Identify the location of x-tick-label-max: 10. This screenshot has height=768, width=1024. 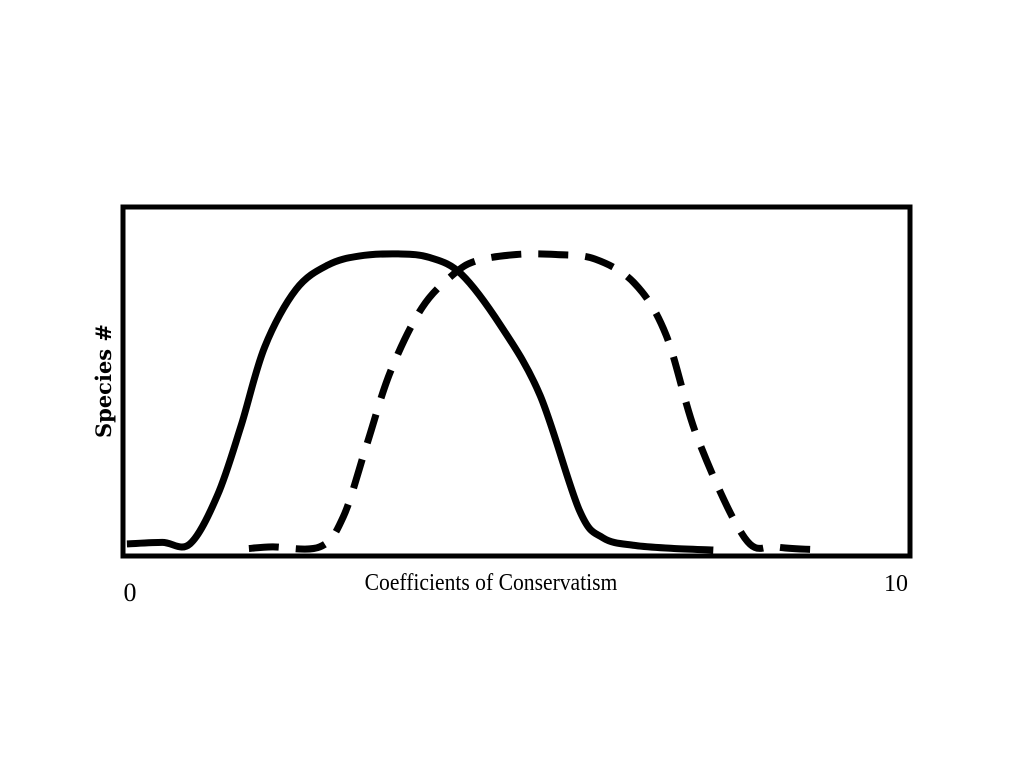
(896, 584).